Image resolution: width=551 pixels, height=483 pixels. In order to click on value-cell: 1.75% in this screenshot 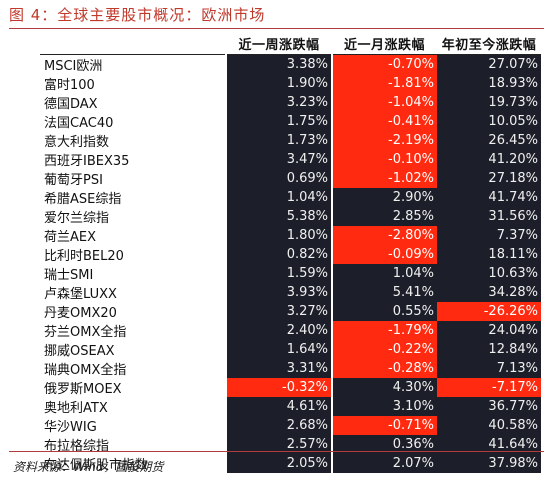, I will do `click(278, 121)`.